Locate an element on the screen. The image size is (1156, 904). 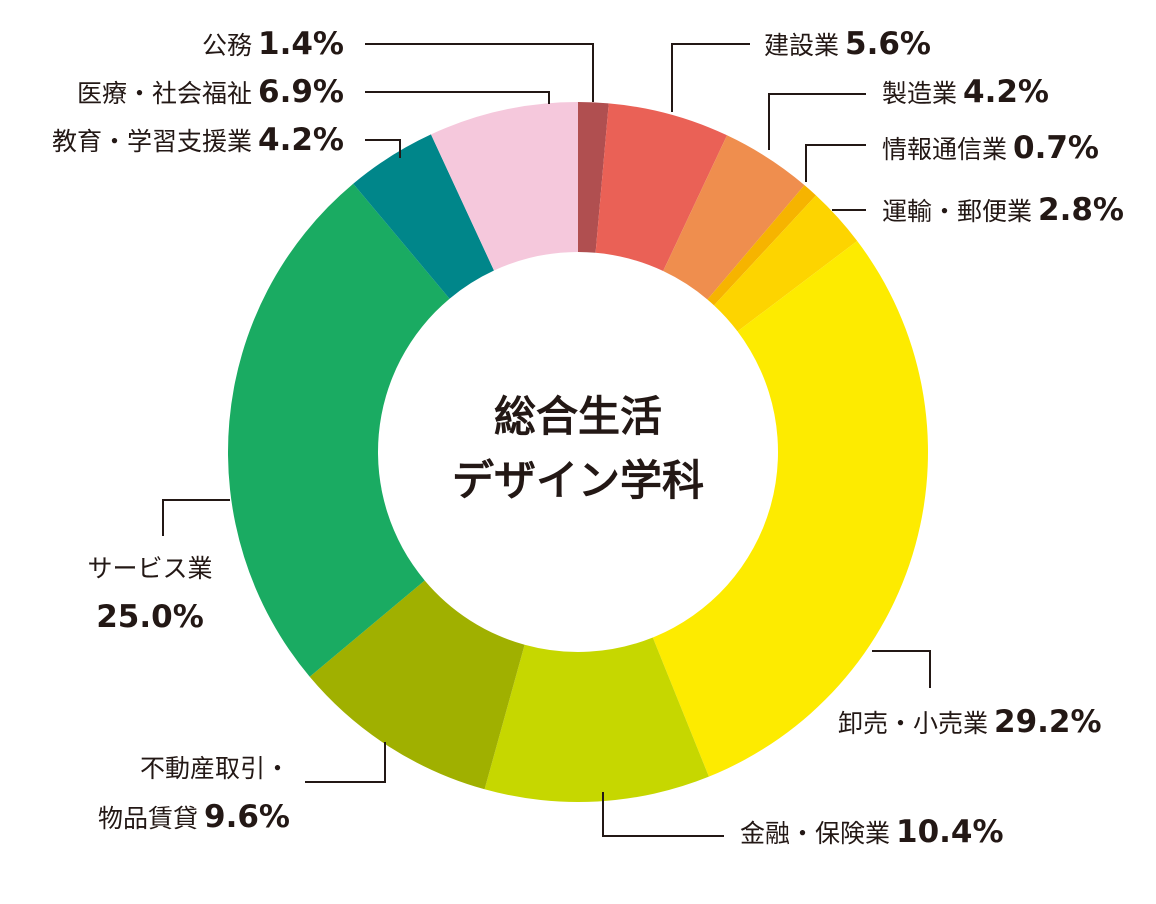
center-title-line-2: デザイン学科 is located at coordinates (577, 480).